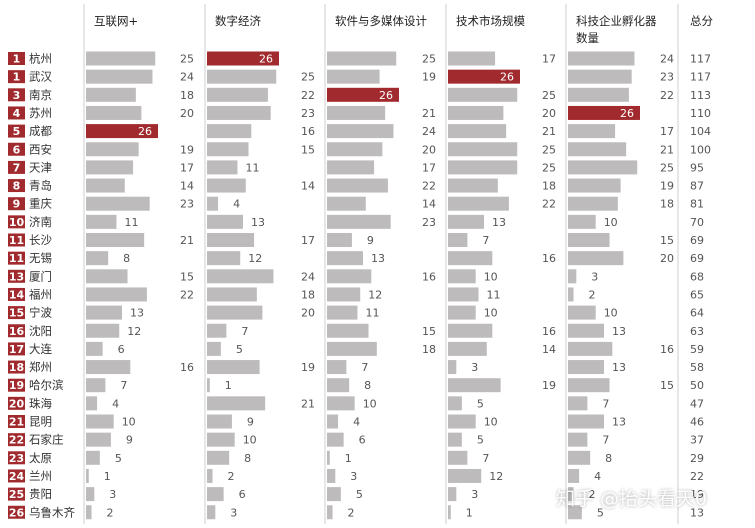 This screenshot has width=755, height=528. Describe the element at coordinates (116, 21) in the screenshot. I see `column-header: 互联网+` at that location.